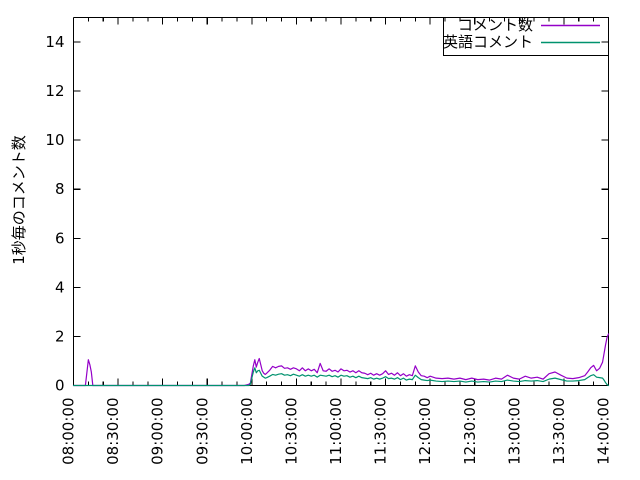 This screenshot has height=480, width=640. I want to click on series-layer, so click(341, 360).